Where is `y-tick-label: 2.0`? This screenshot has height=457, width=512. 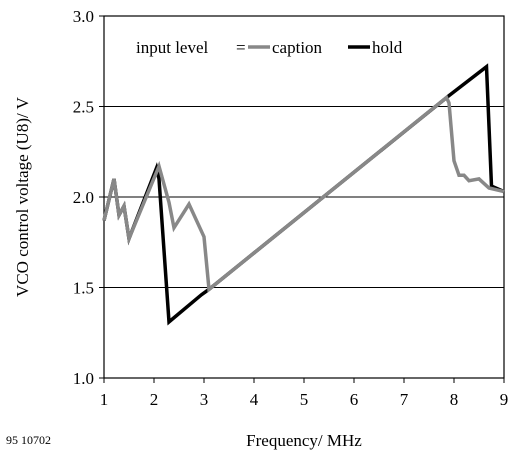
y-tick-label: 2.0 is located at coordinates (83, 197).